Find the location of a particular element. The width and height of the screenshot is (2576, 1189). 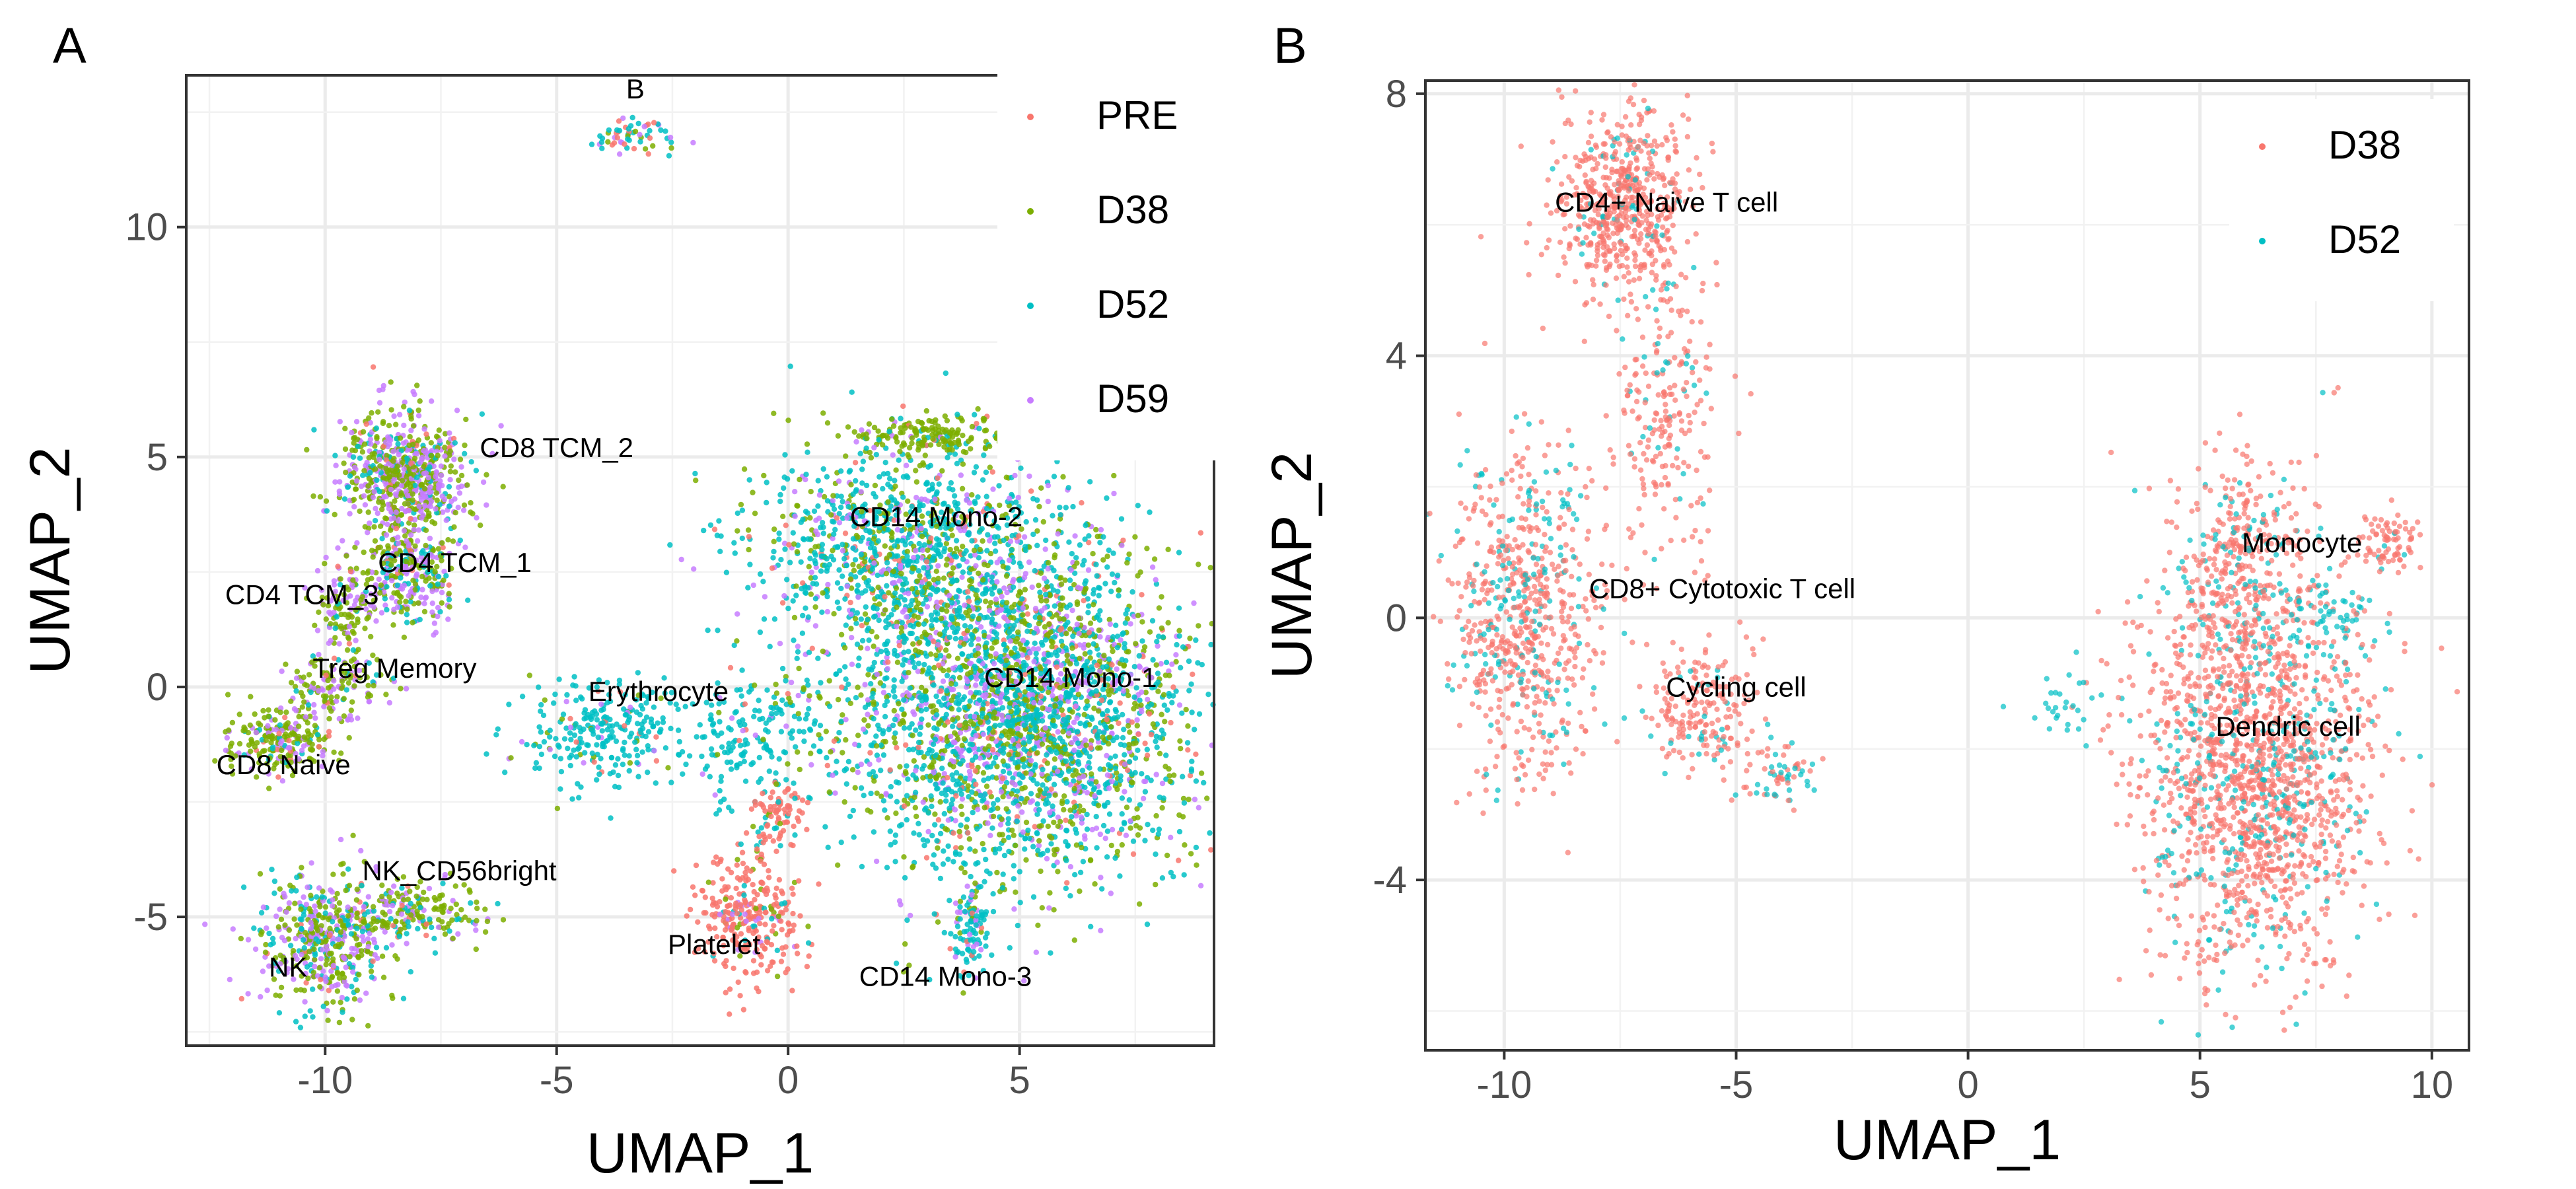

panel-a-legend: PRE D38 D52 D59 is located at coordinates (1110, 264).